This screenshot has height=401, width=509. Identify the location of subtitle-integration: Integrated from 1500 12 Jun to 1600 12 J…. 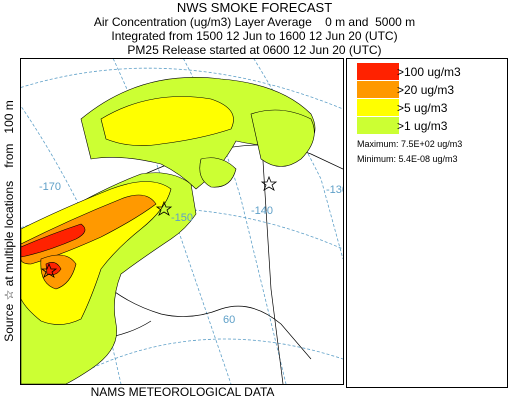
(254, 36).